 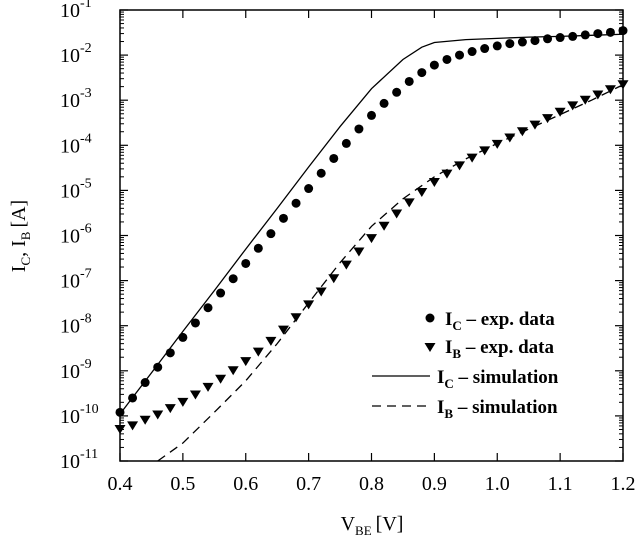 What do you see at coordinates (430, 318) in the screenshot?
I see `legend-circle-marker` at bounding box center [430, 318].